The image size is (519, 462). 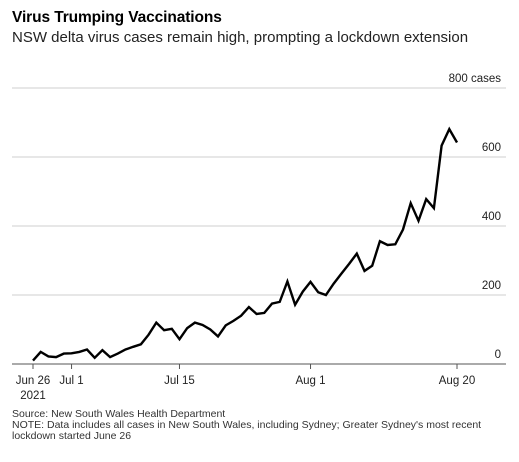 I want to click on y-tick-label: 400, so click(x=491, y=217).